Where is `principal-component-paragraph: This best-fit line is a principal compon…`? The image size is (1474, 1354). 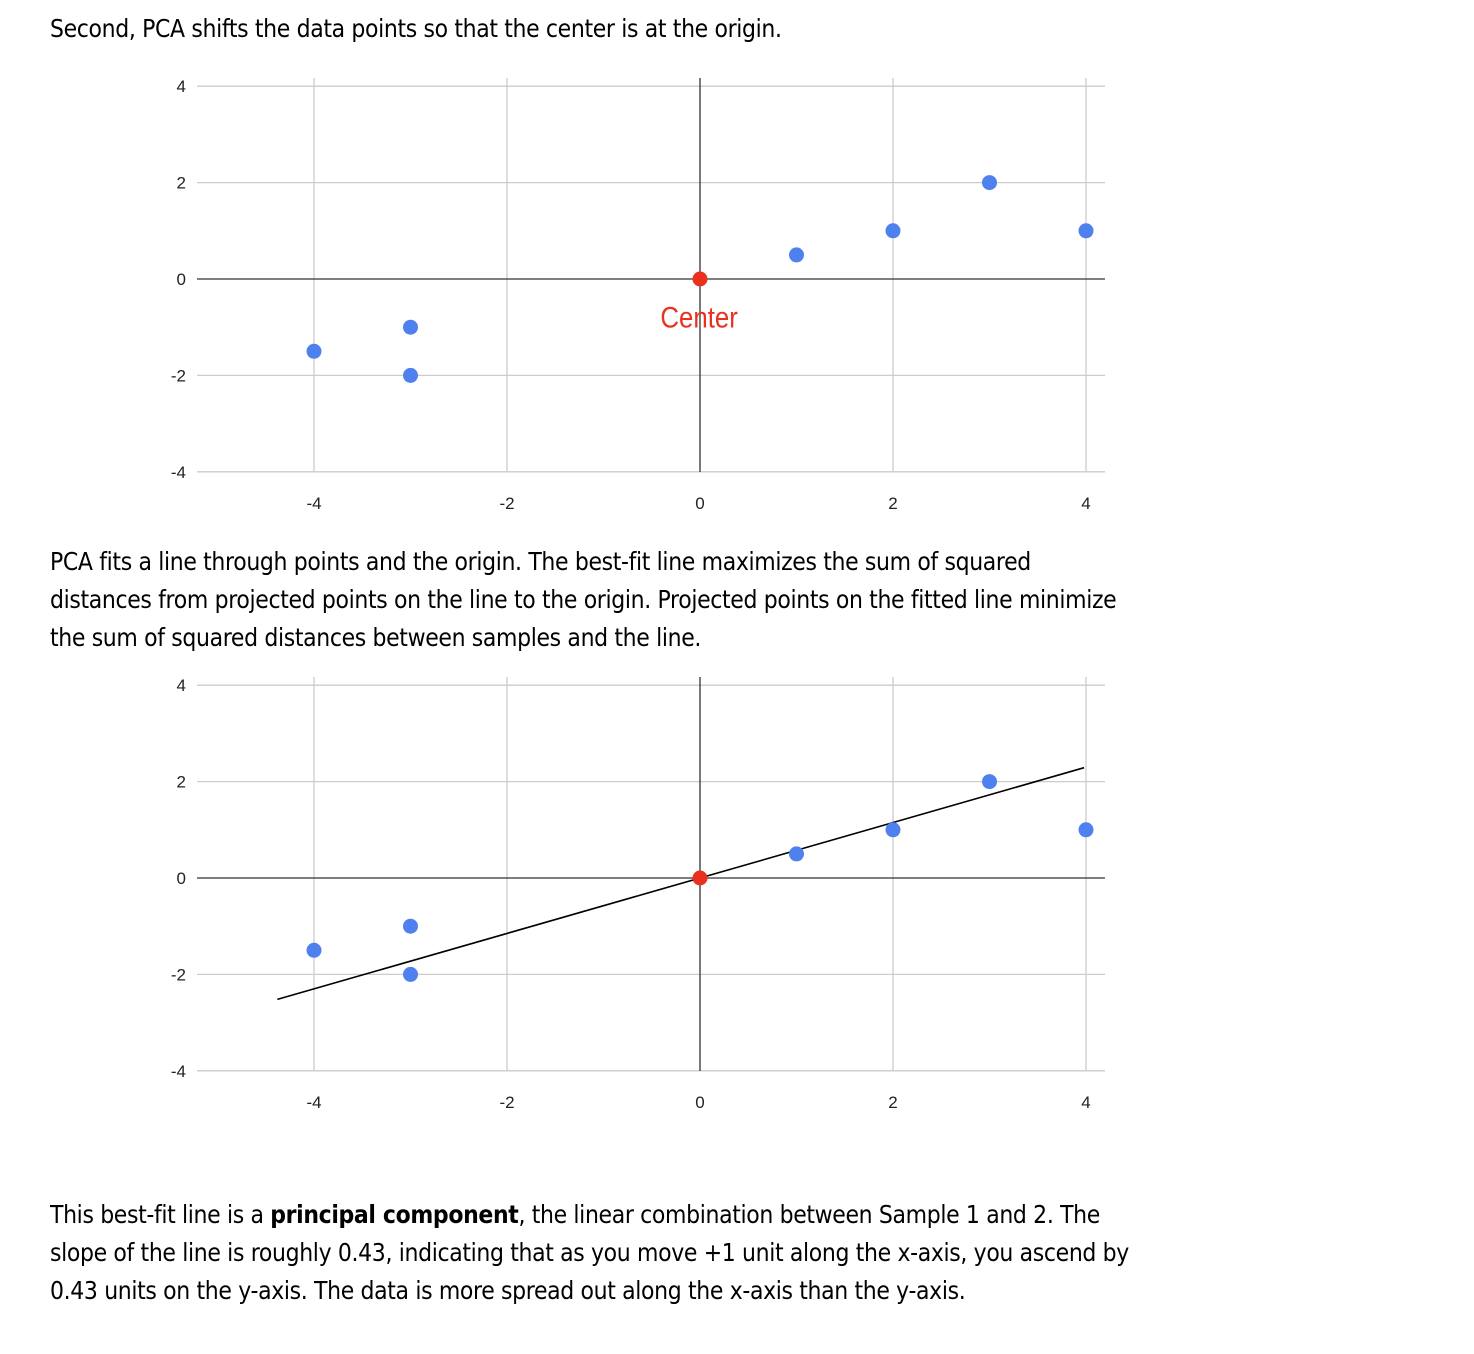 principal-component-paragraph: This best-fit line is a principal compon… is located at coordinates (736, 1253).